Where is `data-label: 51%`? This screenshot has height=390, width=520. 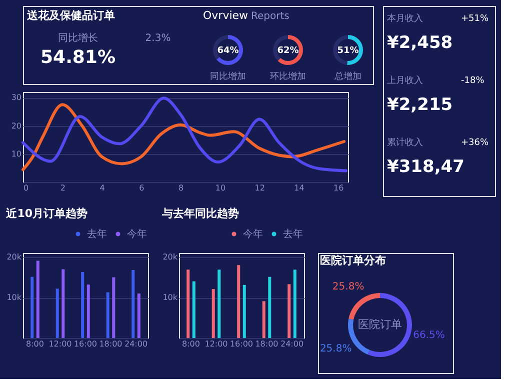
data-label: 51% is located at coordinates (348, 51).